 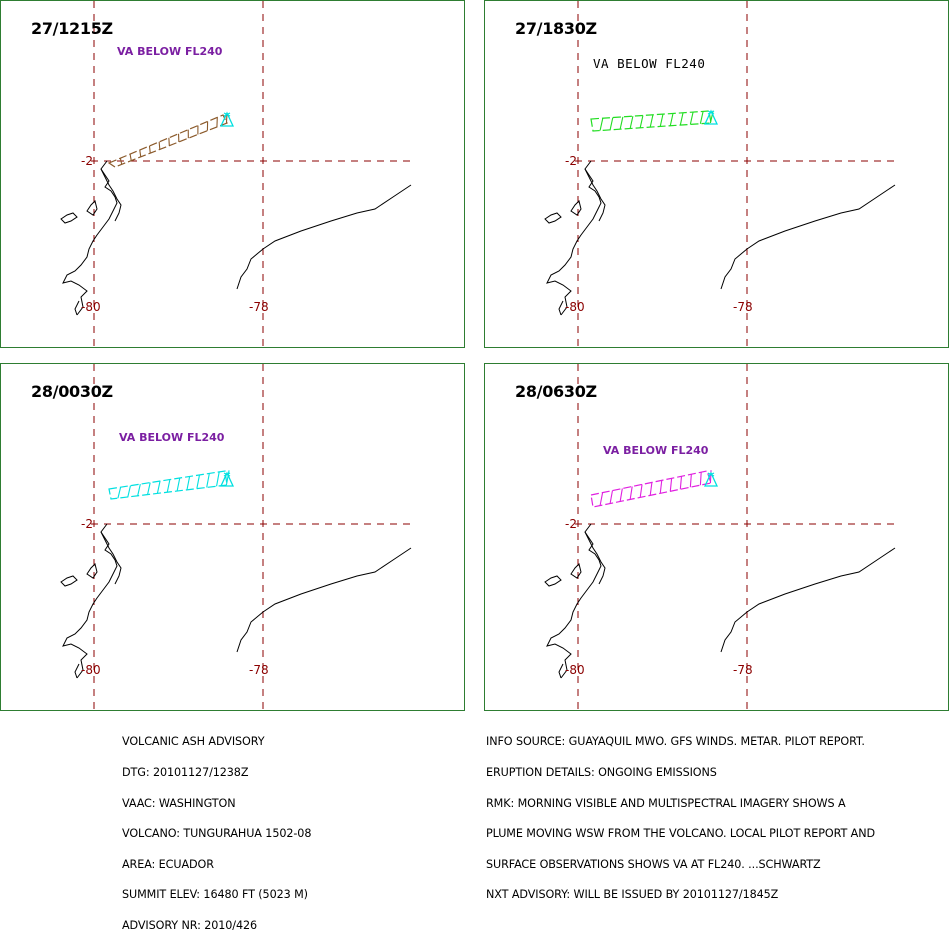 I want to click on panel-time: 28/0030Z, so click(x=72, y=391).